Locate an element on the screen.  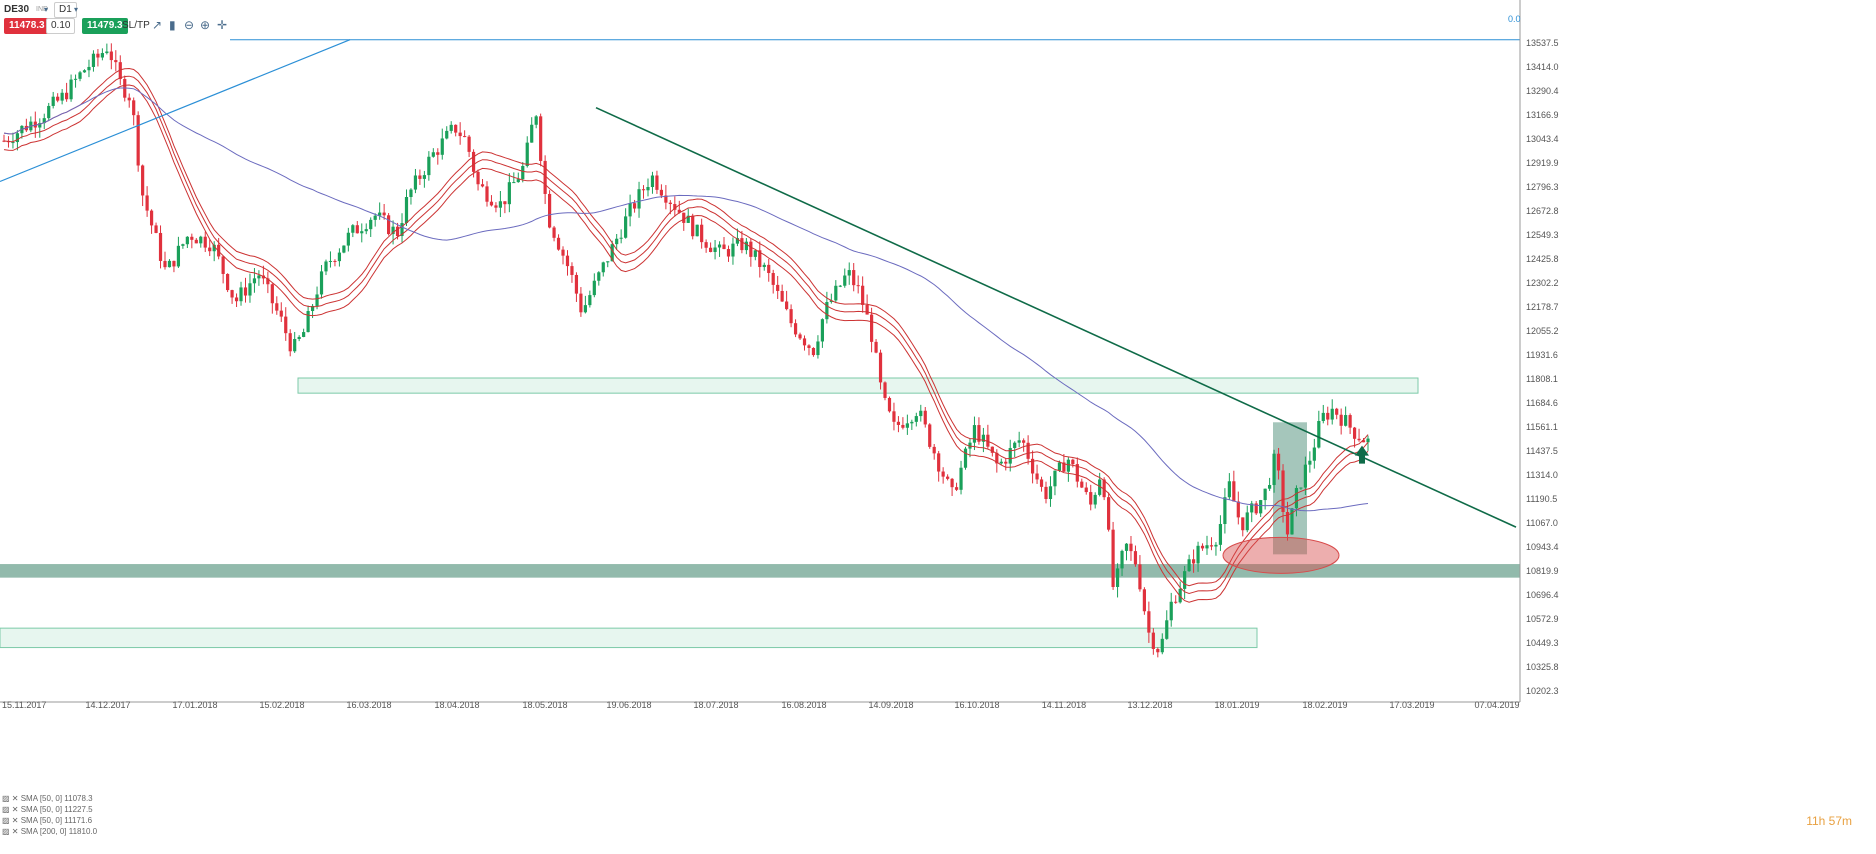
lot-input: 0.10 is located at coordinates (61, 26).